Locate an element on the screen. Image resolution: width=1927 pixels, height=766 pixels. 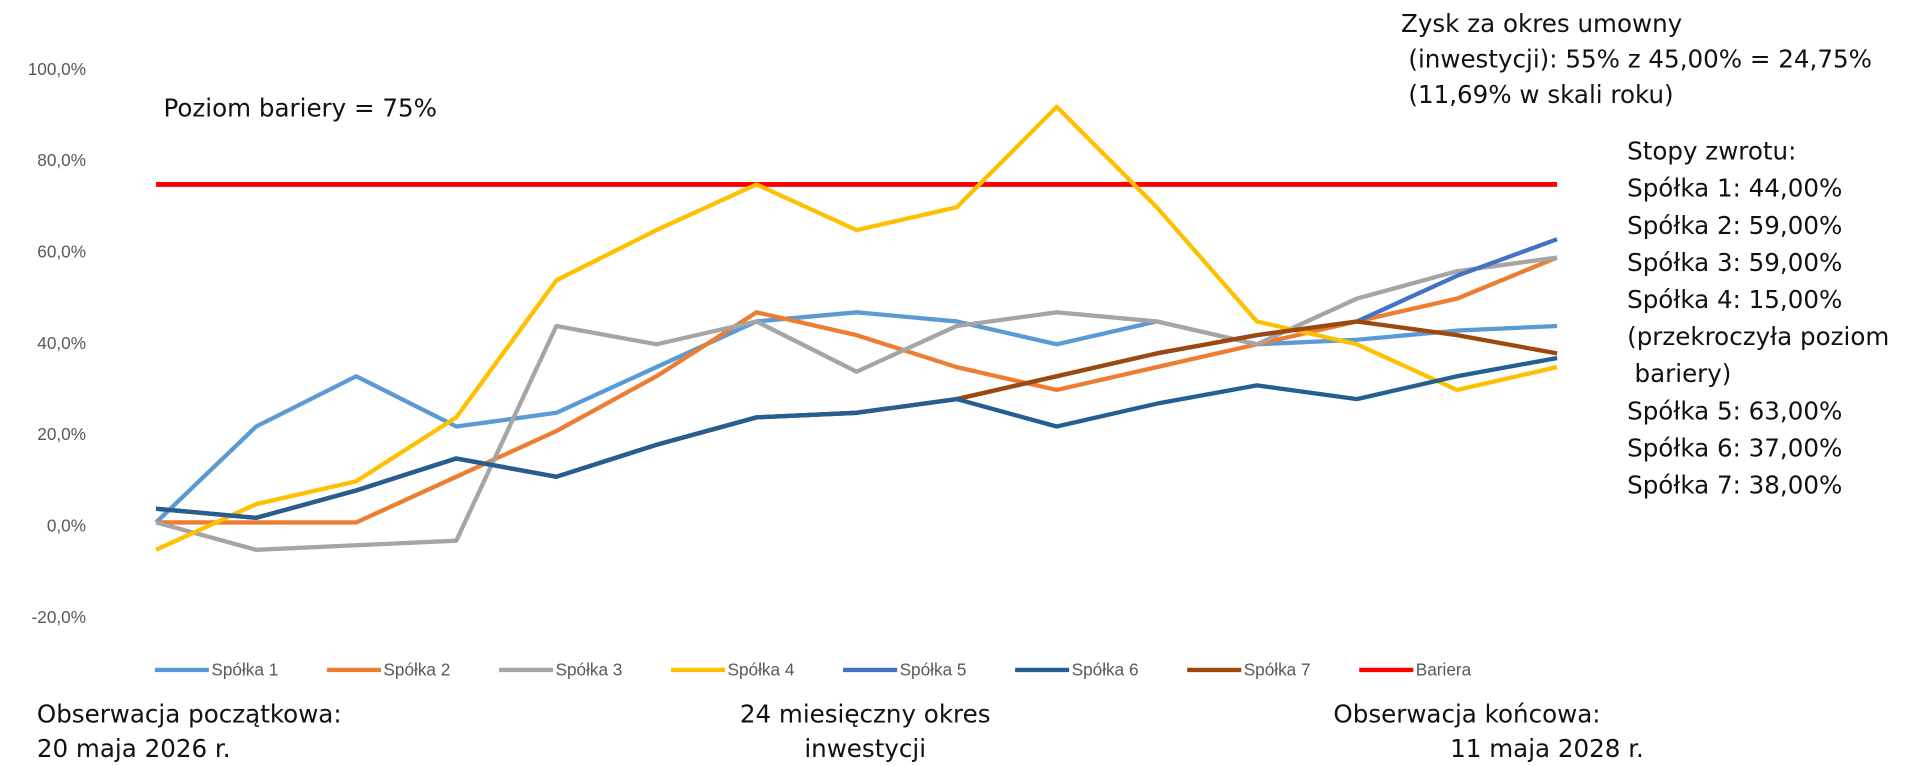
annotation-line: Spółka 5: 63,00% is located at coordinates (1734, 410).